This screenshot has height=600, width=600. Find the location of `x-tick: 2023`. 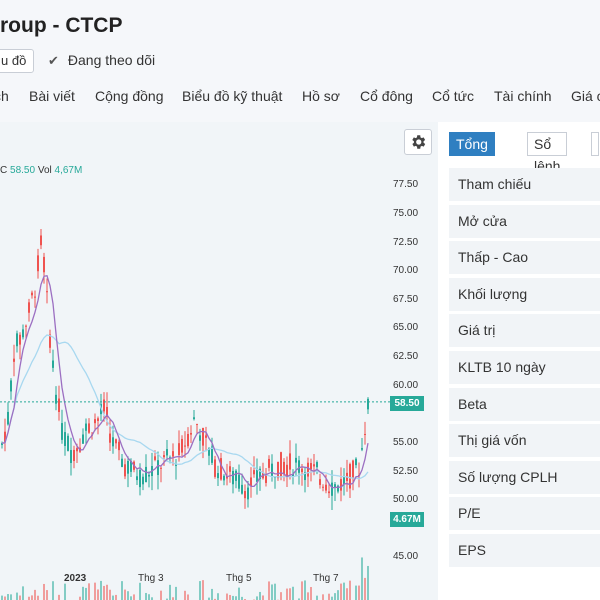

x-tick: 2023 is located at coordinates (75, 578).